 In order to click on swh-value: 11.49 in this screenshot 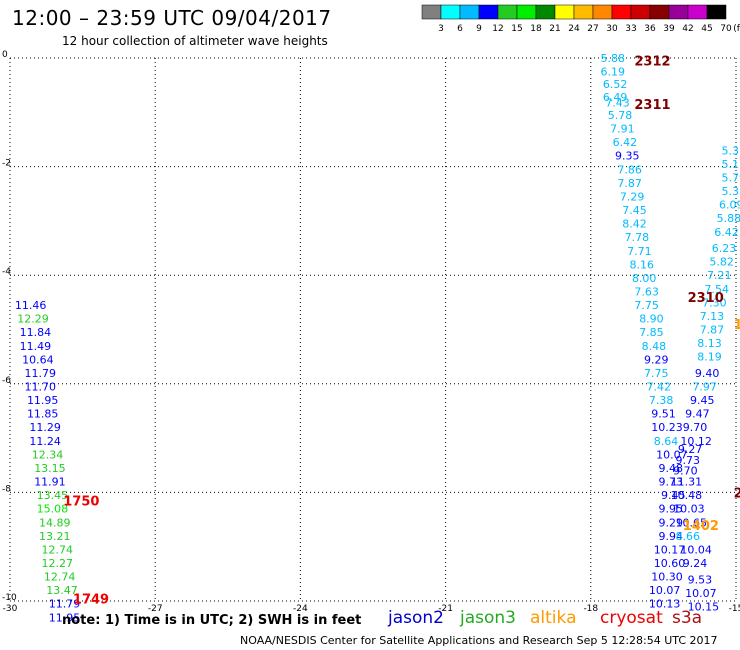, I will do `click(36, 346)`.